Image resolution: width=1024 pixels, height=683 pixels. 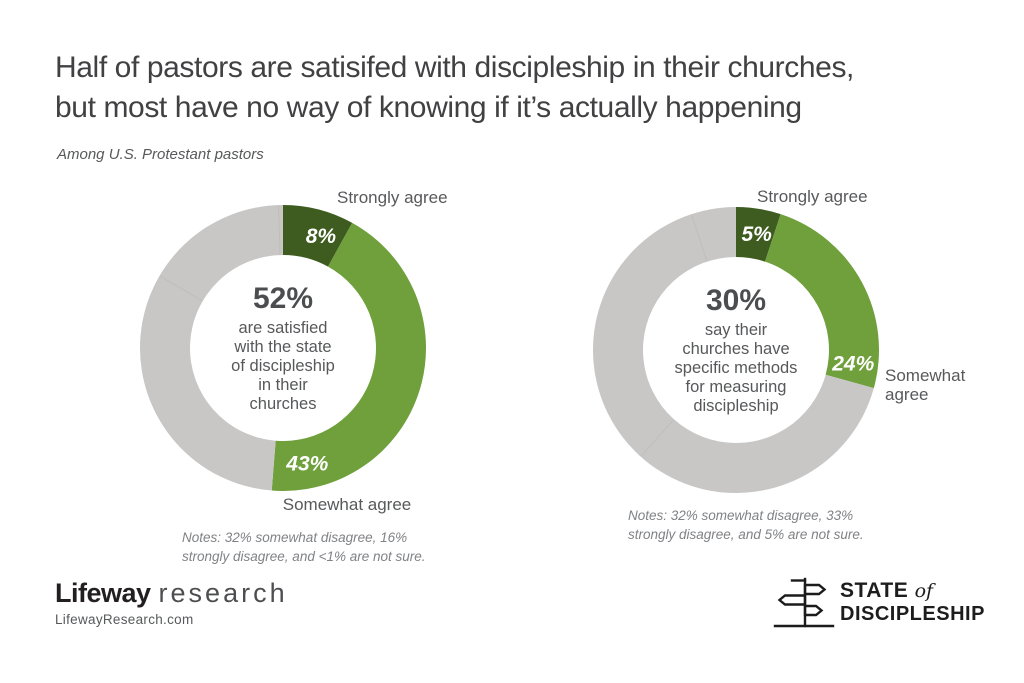 I want to click on donut-chart-measuring-svg: 5% 24%, so click(x=736, y=350).